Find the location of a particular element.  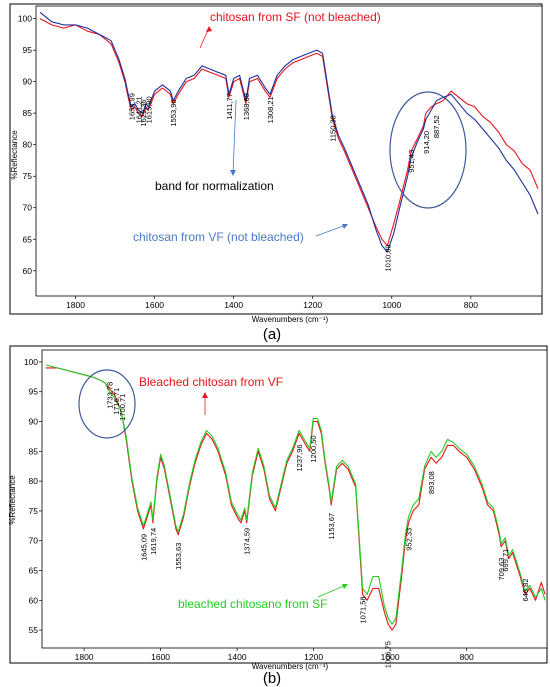

peak-label: 1308,21 is located at coordinates (270, 109).